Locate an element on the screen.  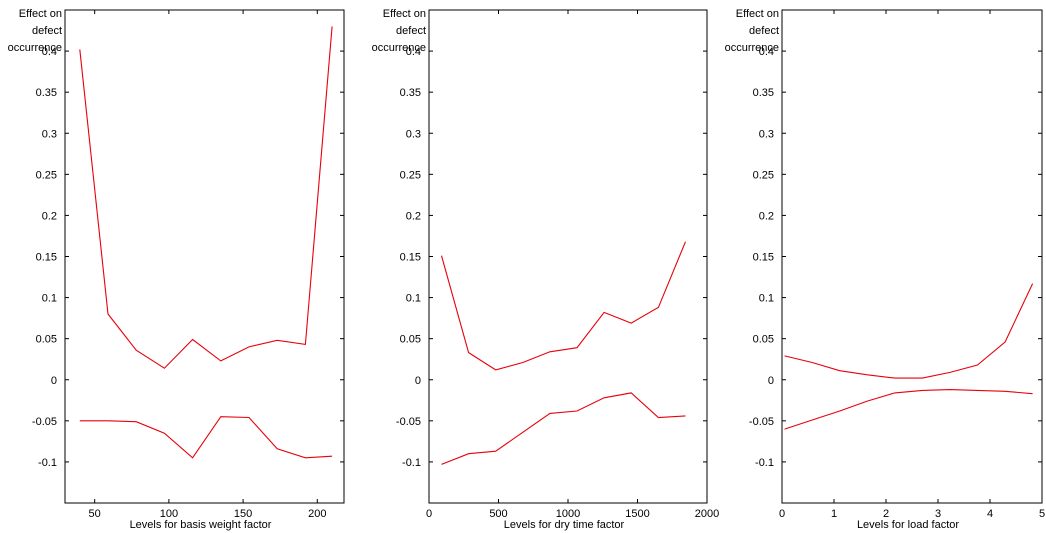
x-axis-title: Levels for dry time factor is located at coordinates (564, 525).